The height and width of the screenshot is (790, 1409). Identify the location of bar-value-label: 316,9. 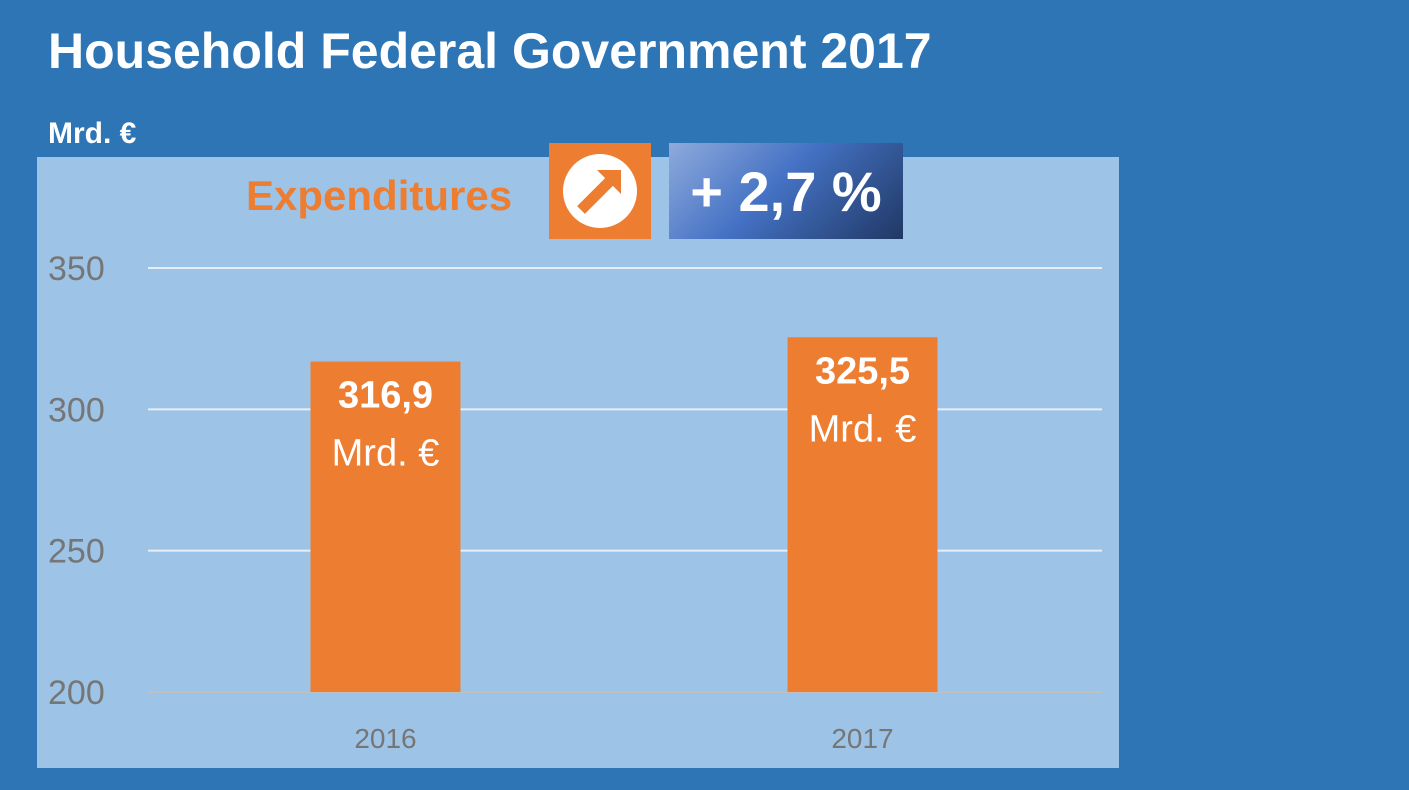
(385, 396).